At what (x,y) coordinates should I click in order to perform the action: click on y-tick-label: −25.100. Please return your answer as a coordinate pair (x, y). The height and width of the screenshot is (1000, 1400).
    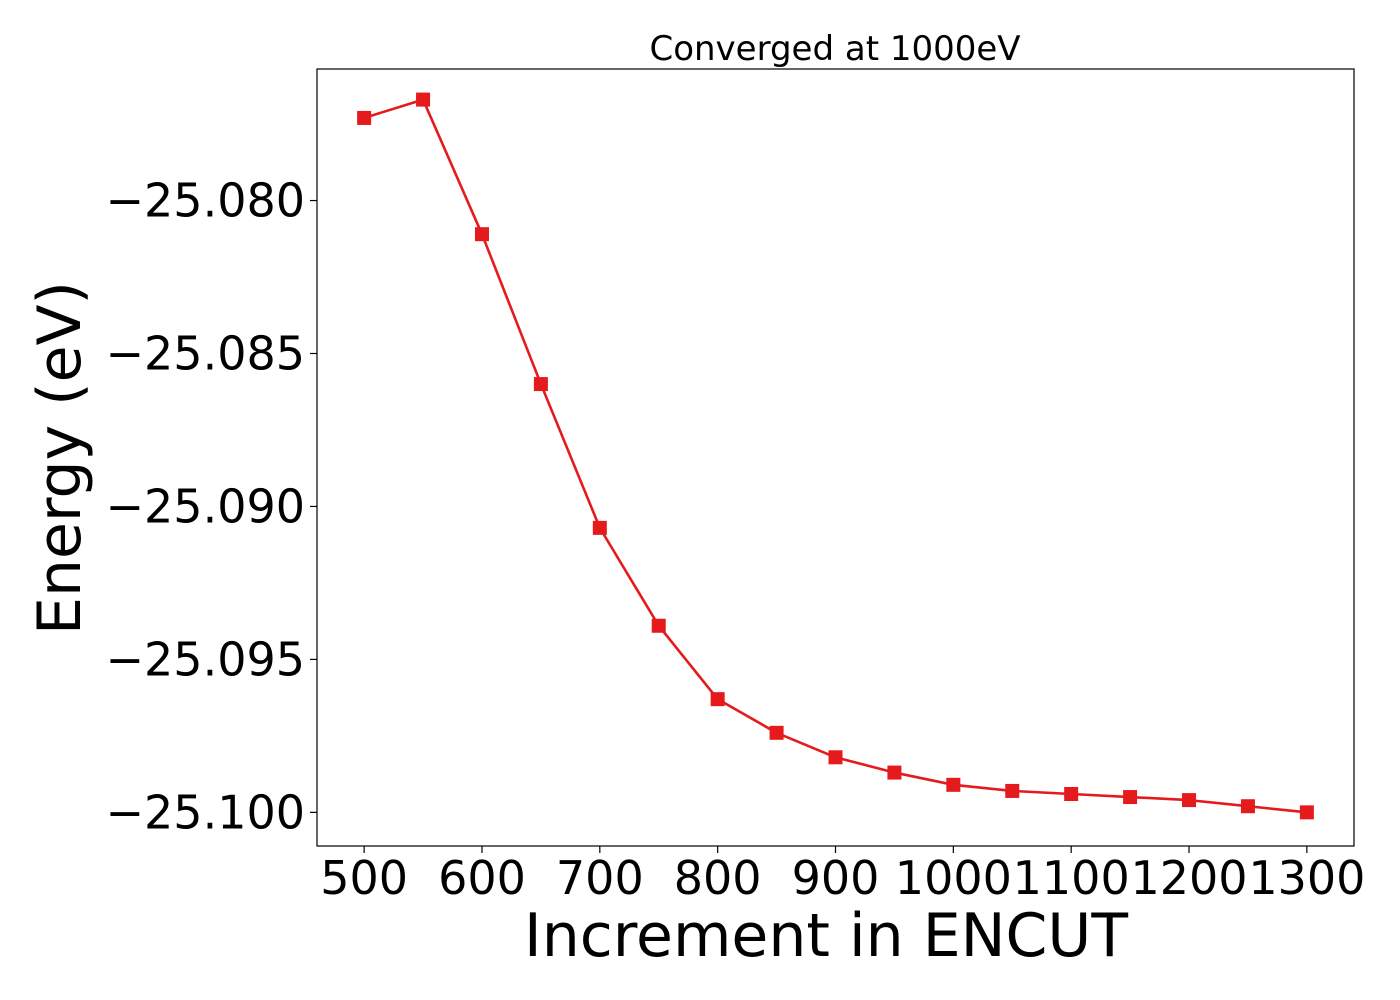
    Looking at the image, I should click on (206, 812).